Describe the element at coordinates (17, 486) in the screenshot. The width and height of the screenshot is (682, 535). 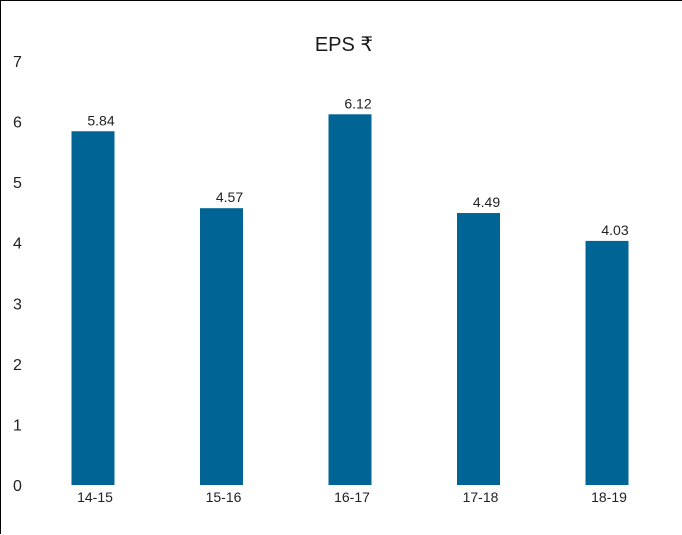
I see `y-tick-label: 0` at that location.